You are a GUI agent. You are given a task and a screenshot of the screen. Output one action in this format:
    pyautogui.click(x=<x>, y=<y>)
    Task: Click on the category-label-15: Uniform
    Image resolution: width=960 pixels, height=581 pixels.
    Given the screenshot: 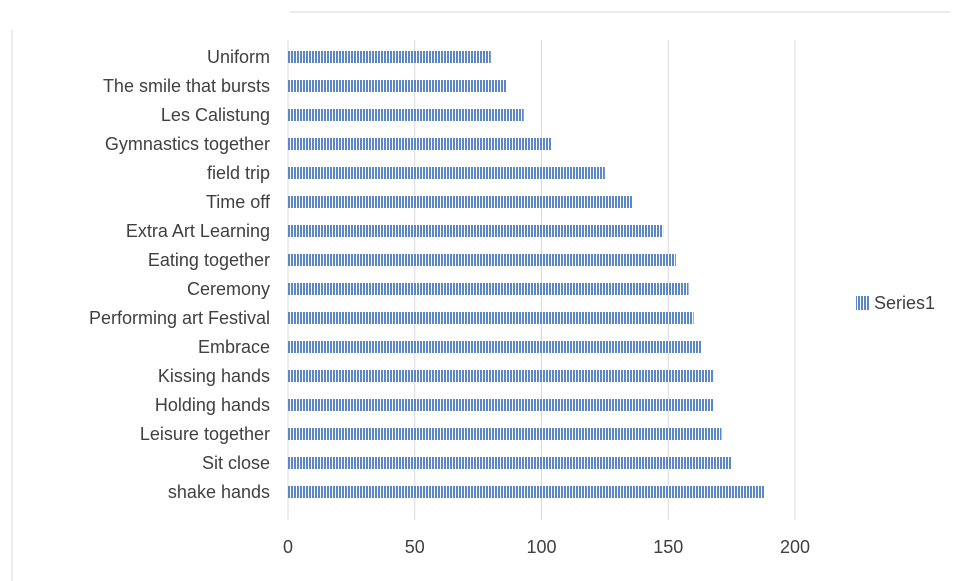 What is the action you would take?
    pyautogui.click(x=238, y=57)
    